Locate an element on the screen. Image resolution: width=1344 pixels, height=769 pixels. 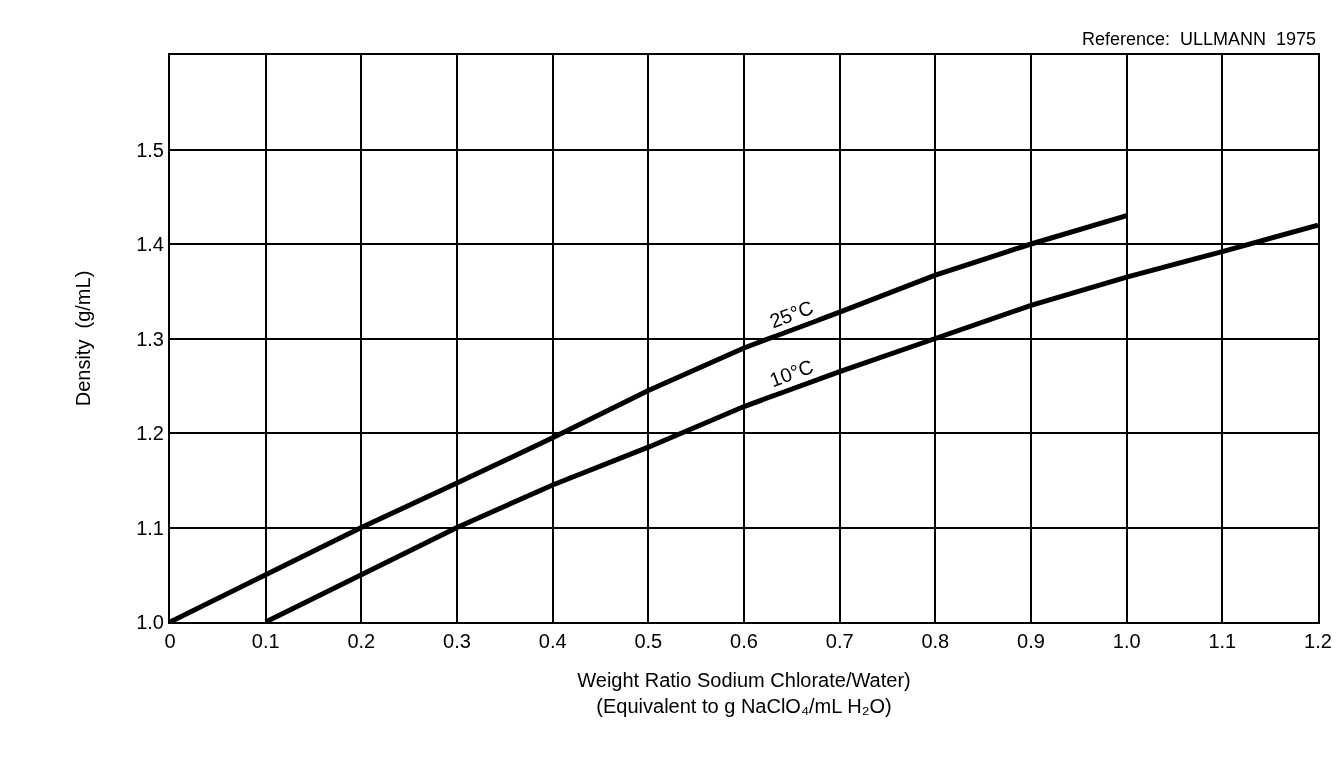
x-tick-label: 1.2 is located at coordinates (1318, 641).